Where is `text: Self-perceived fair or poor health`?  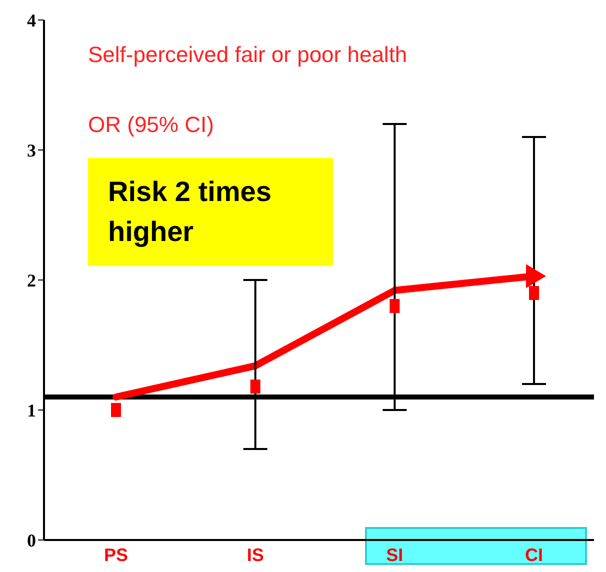
text: Self-perceived fair or poor health is located at coordinates (248, 55).